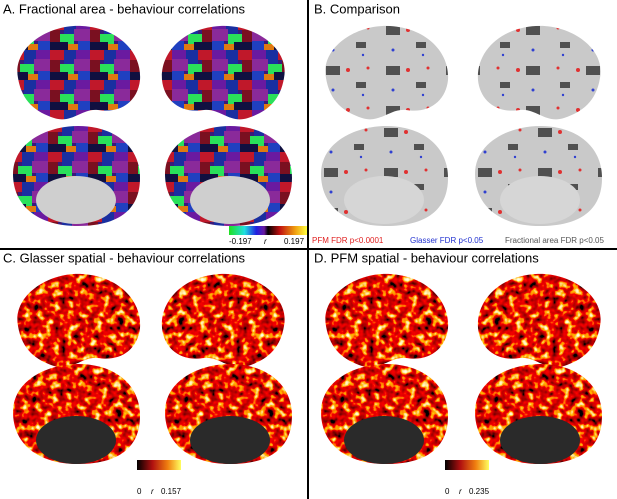 This screenshot has height=499, width=617. What do you see at coordinates (171, 491) in the screenshot?
I see `colorbar-max: 0.157` at bounding box center [171, 491].